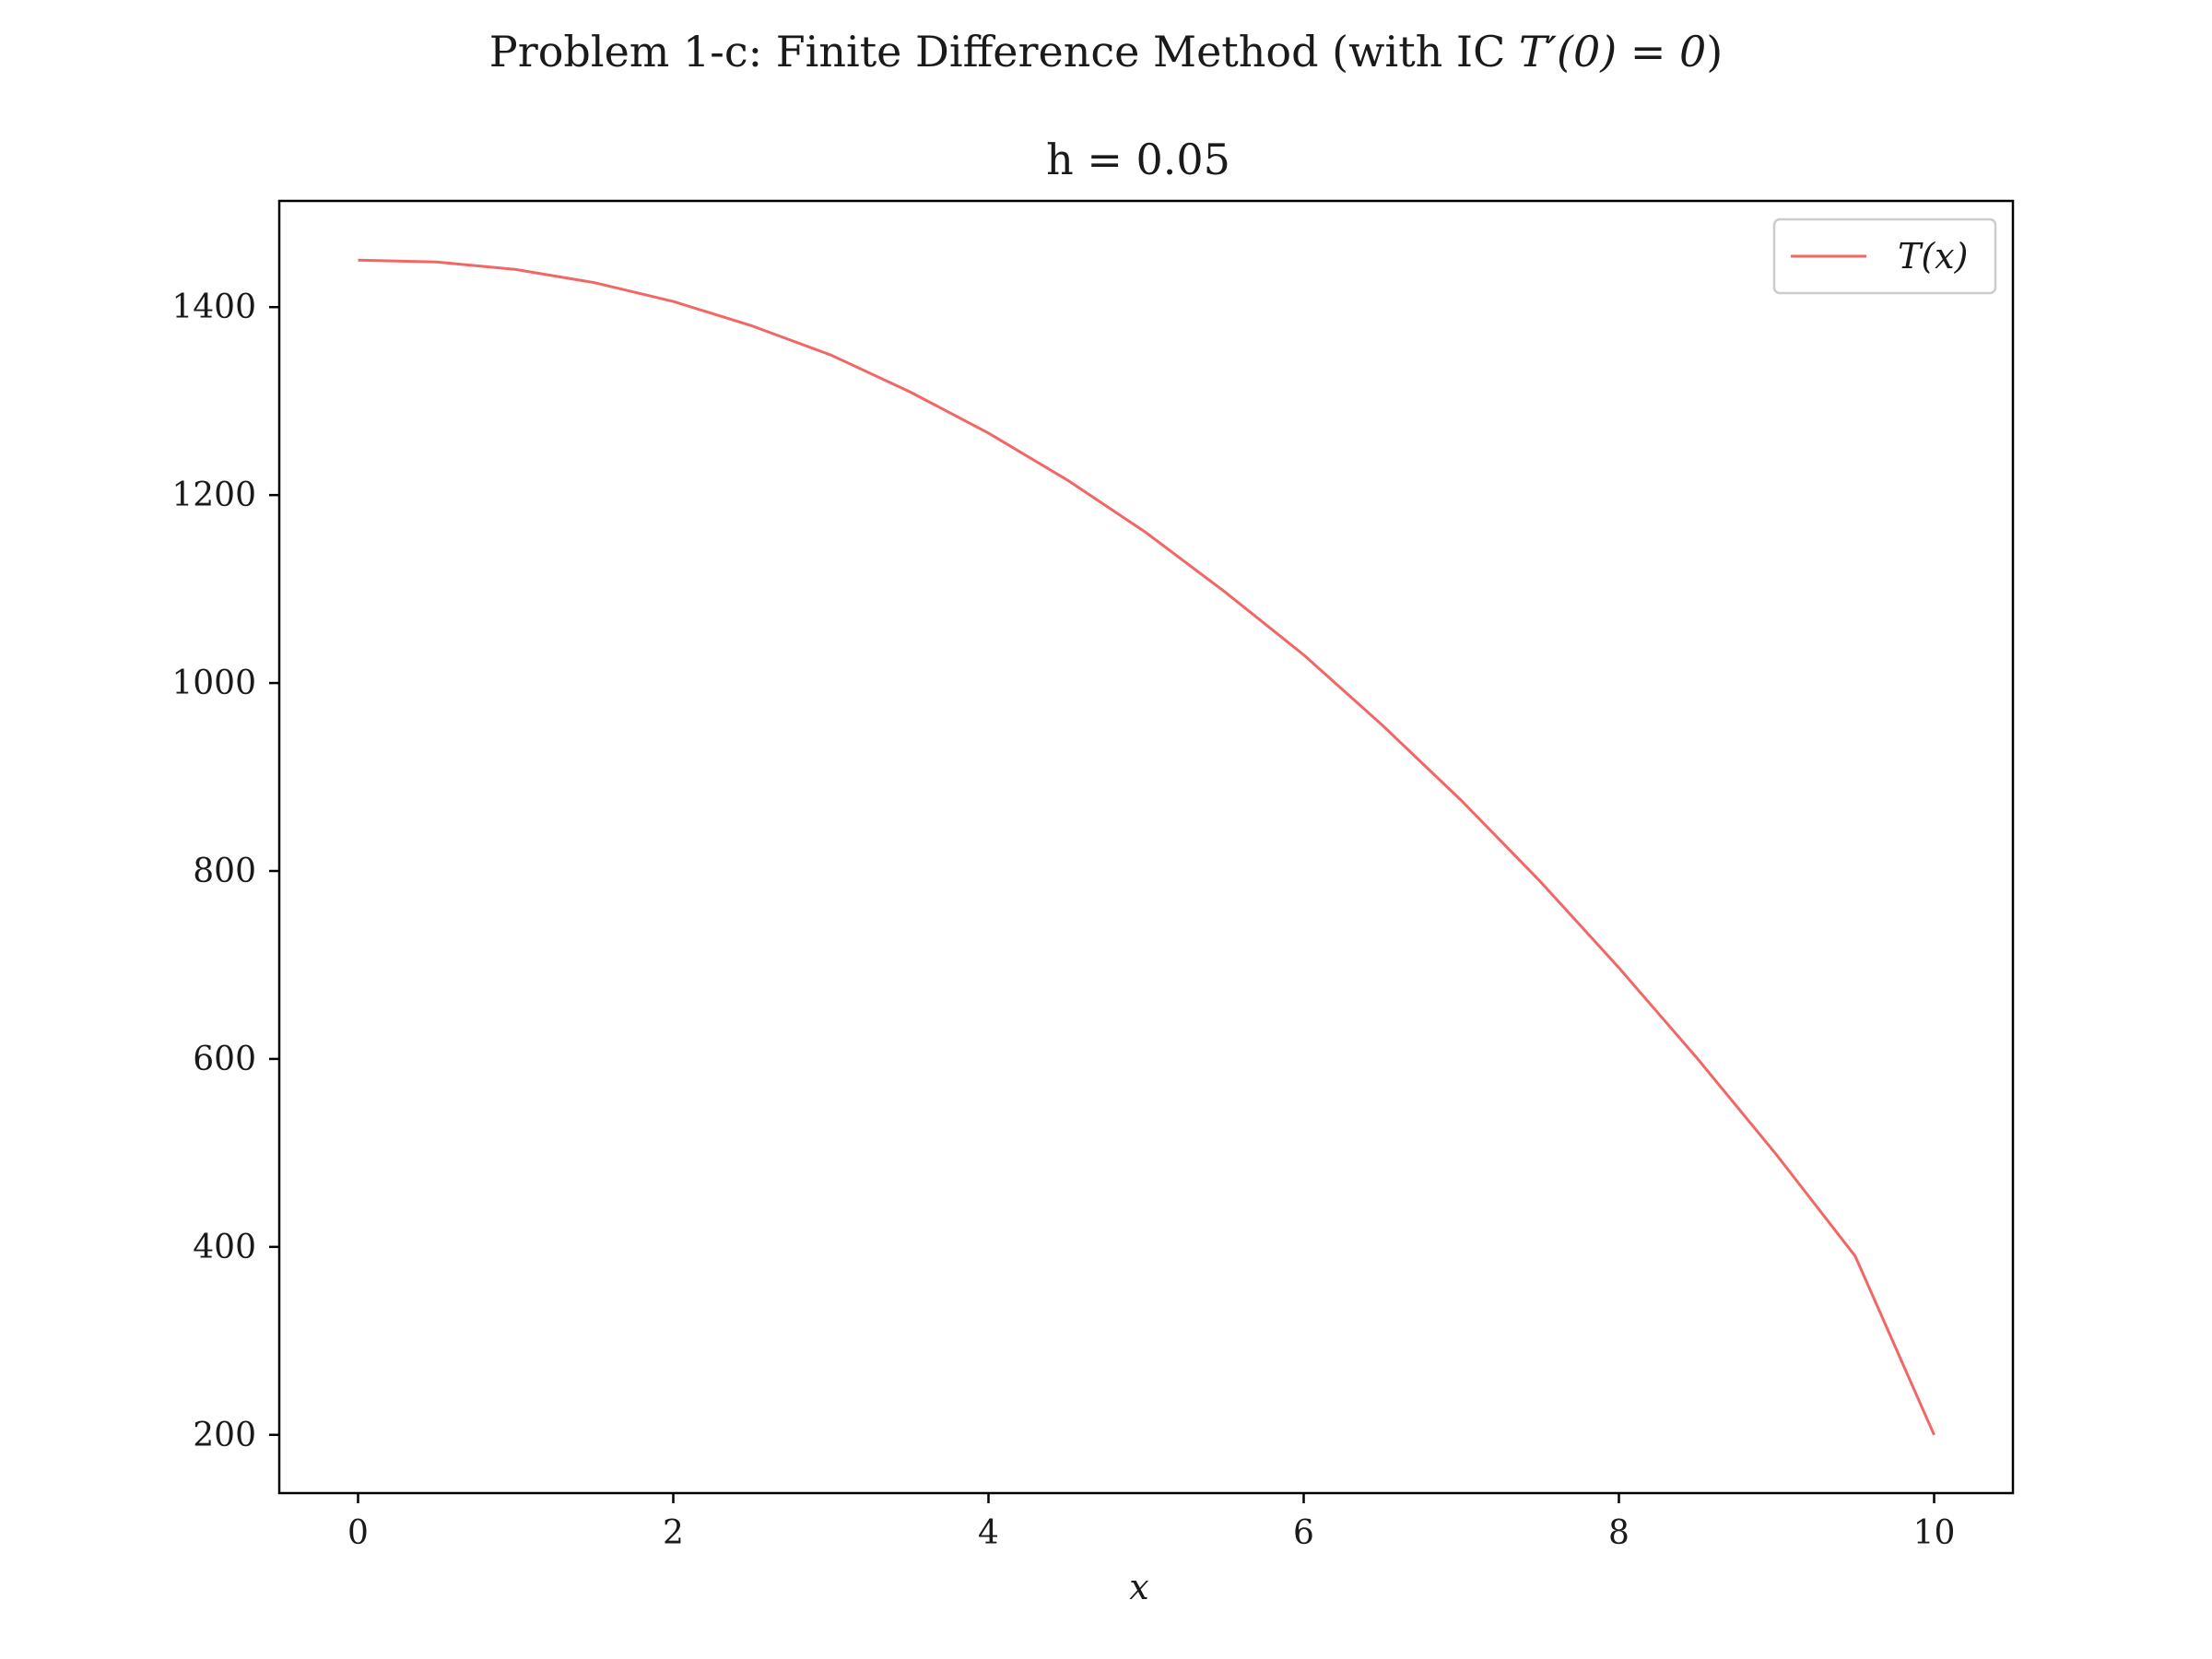 The image size is (2212, 1659). I want to click on x-tick-label: 0, so click(358, 1533).